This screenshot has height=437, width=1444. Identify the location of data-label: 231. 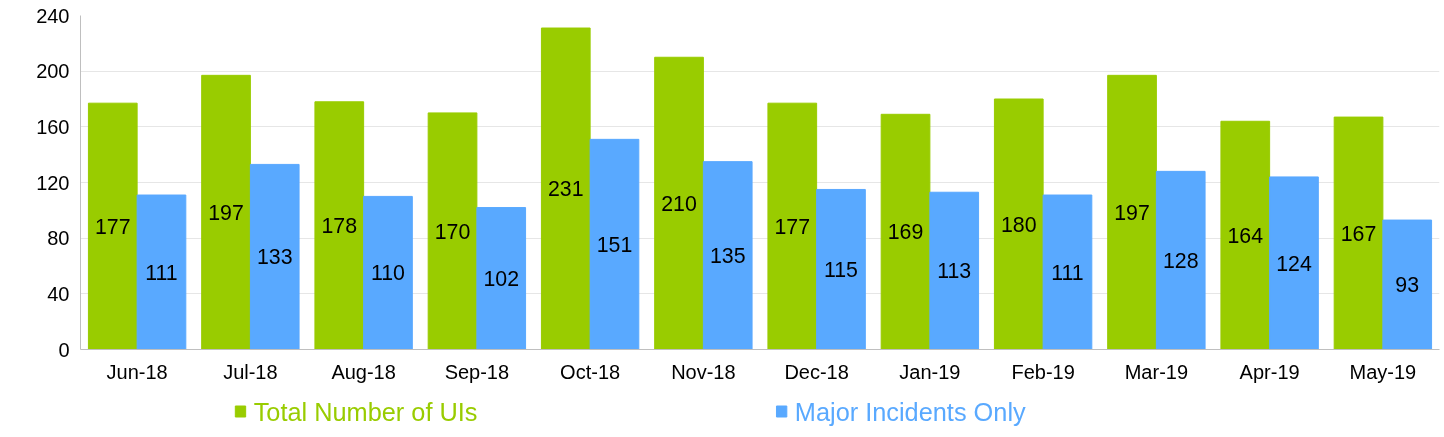
(565, 189).